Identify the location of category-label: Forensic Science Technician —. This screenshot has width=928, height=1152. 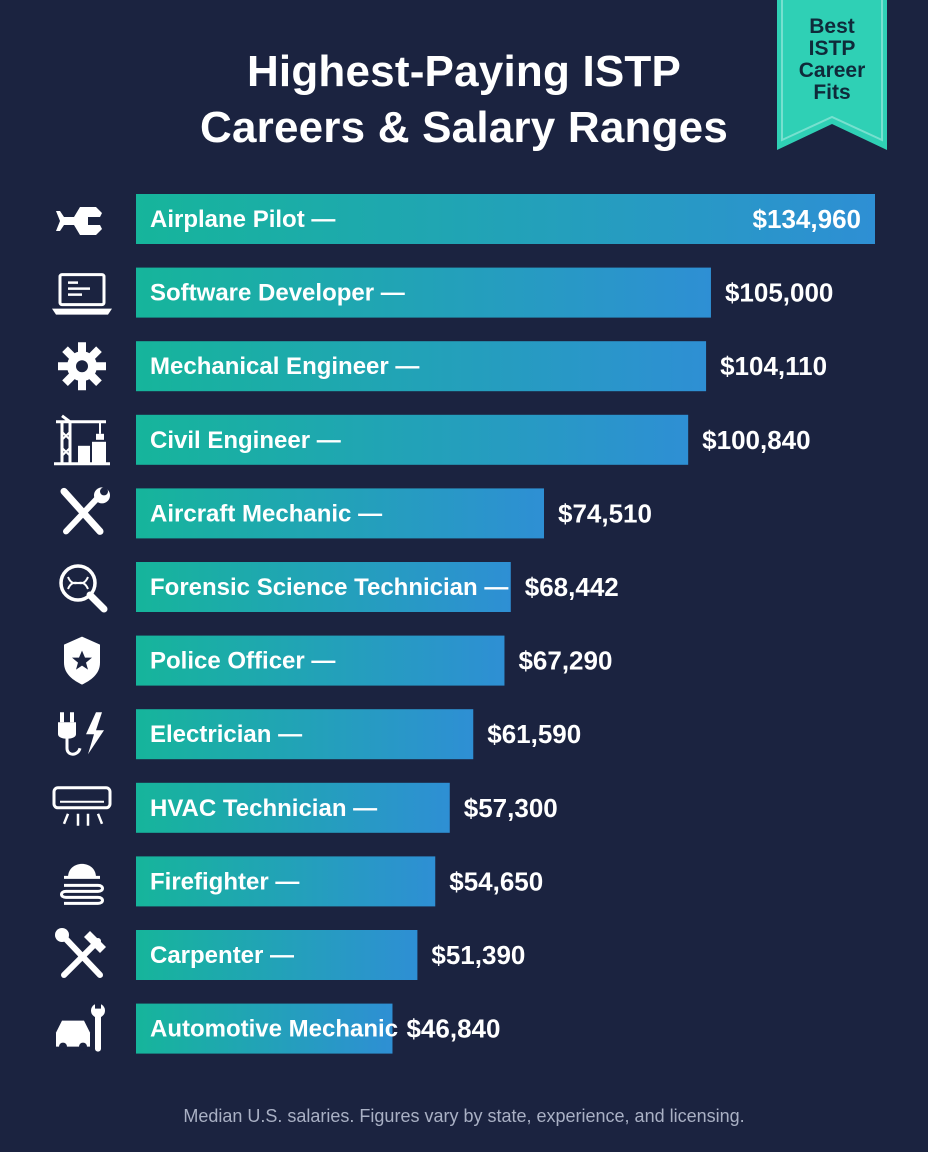
(329, 587).